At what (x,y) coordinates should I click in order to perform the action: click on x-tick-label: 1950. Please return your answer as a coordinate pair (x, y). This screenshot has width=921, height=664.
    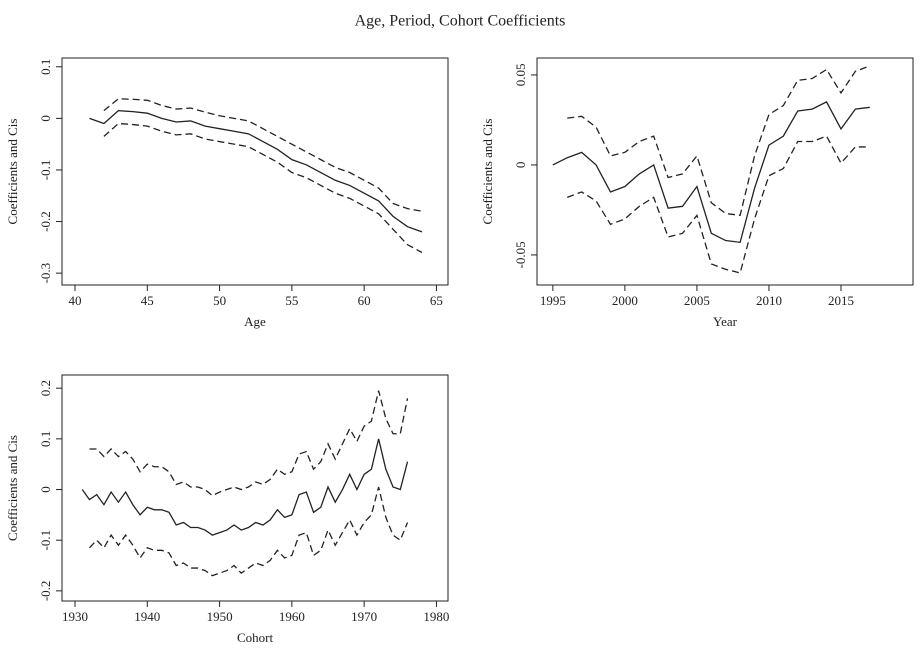
    Looking at the image, I should click on (220, 616).